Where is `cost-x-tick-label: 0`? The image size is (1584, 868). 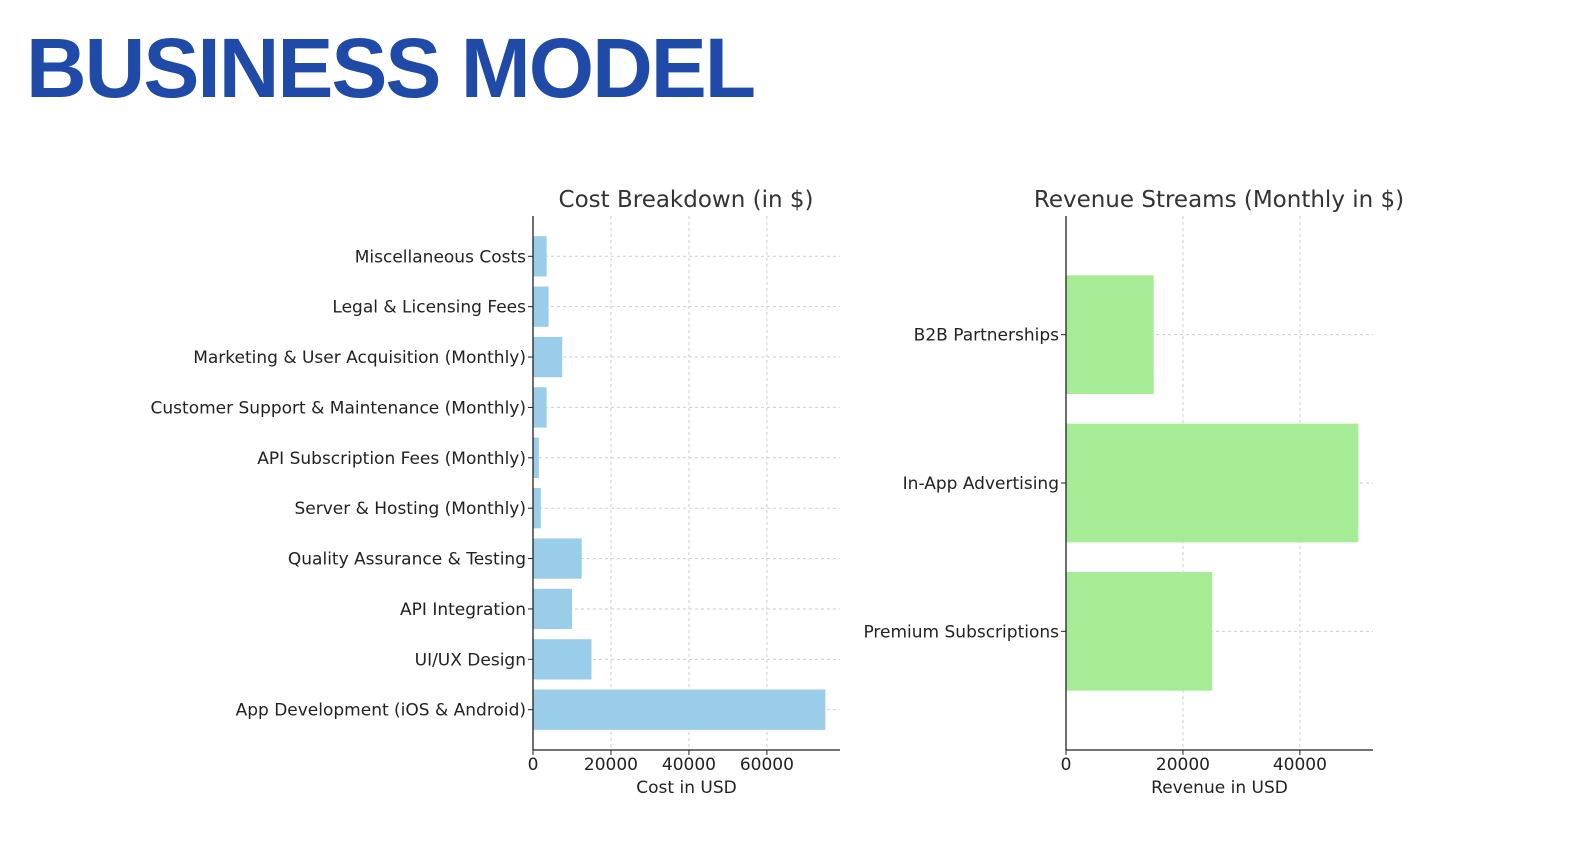
cost-x-tick-label: 0 is located at coordinates (533, 765).